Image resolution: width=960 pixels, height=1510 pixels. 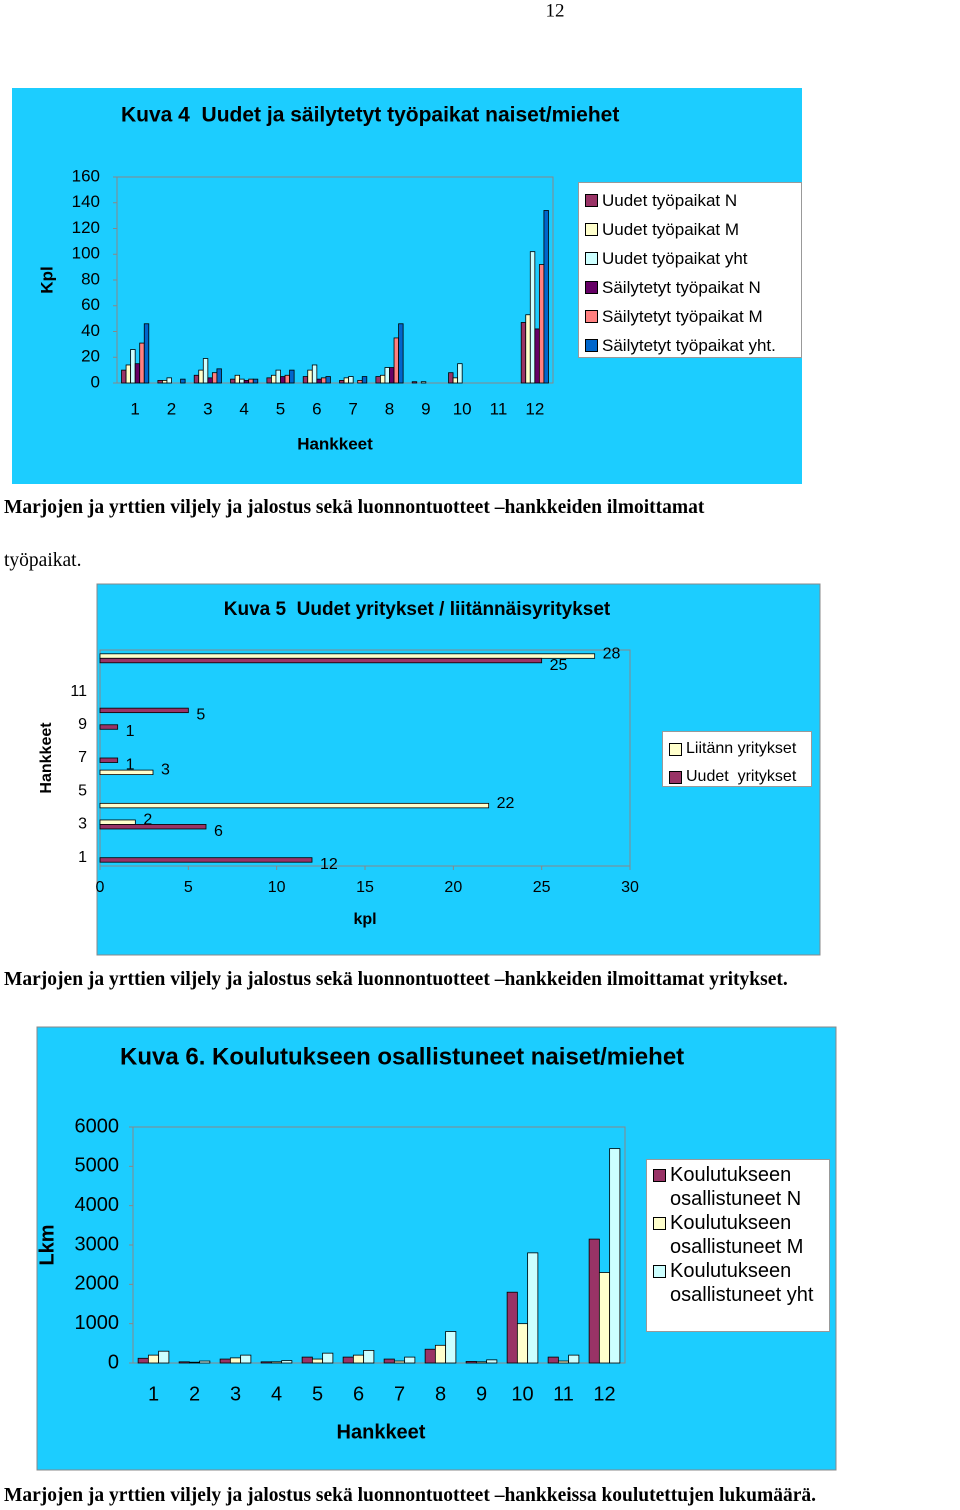 What do you see at coordinates (425, 408) in the screenshot?
I see `x-tick-label: 9` at bounding box center [425, 408].